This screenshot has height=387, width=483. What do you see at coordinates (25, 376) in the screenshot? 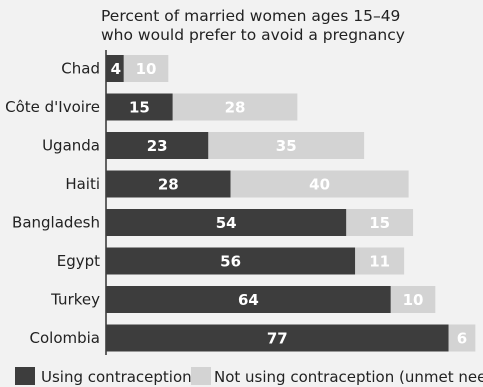
I see `legend-swatch-using-contraception` at bounding box center [25, 376].